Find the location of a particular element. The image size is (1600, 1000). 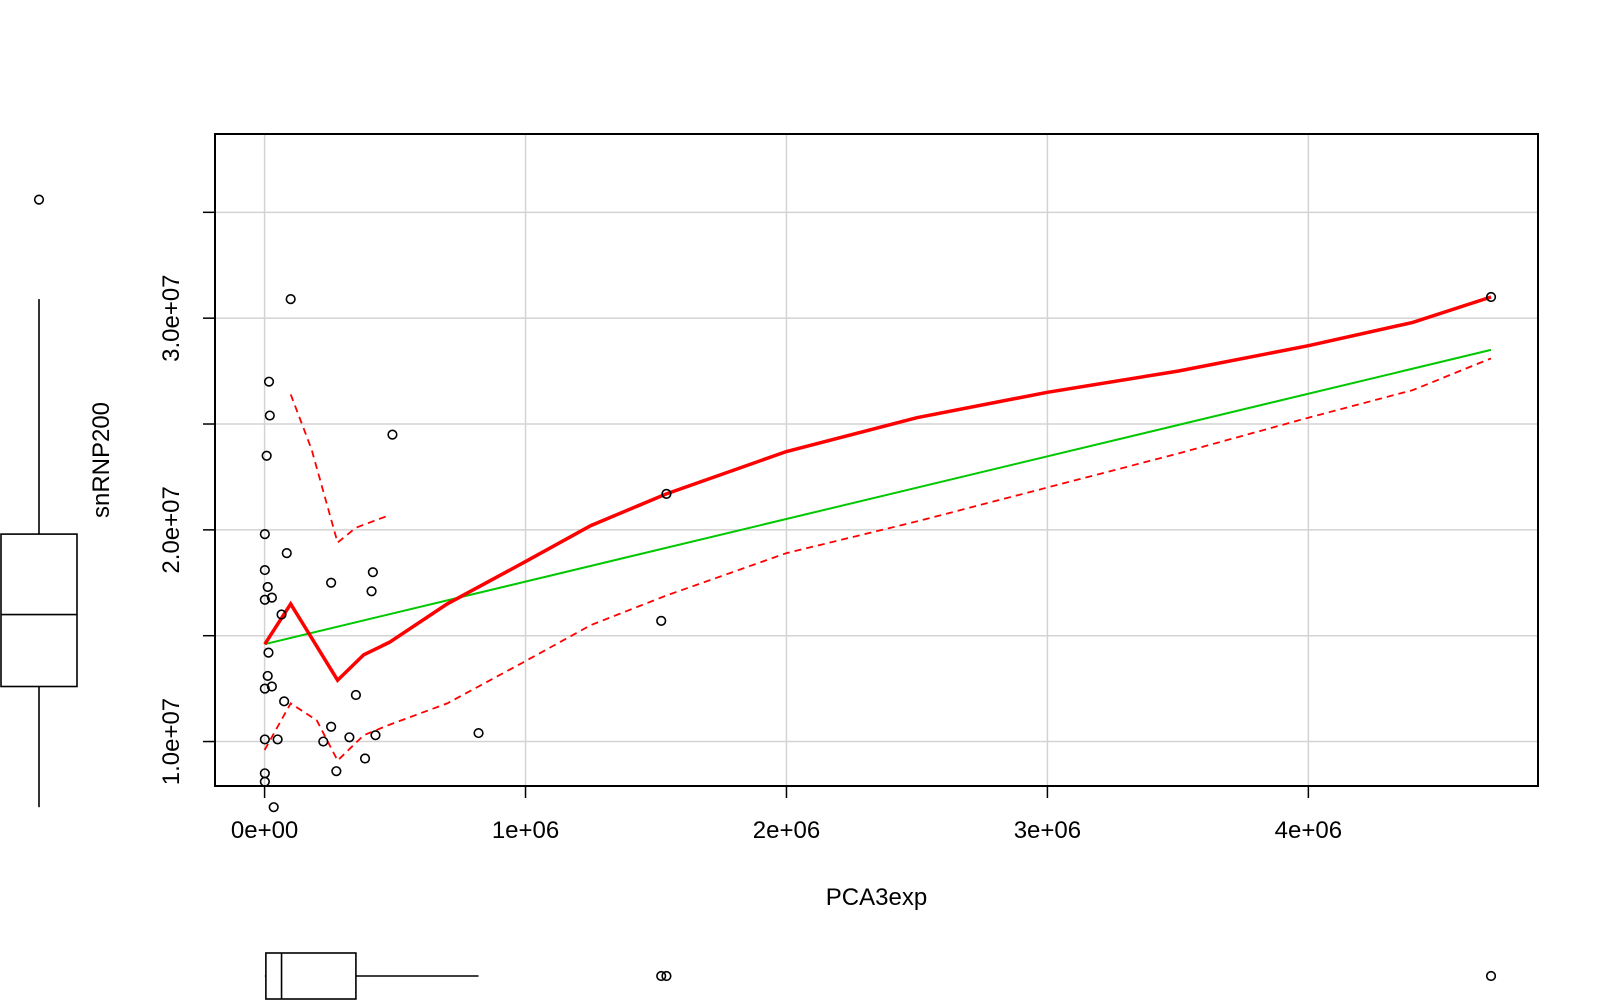

y-box-outlier is located at coordinates (39, 199).